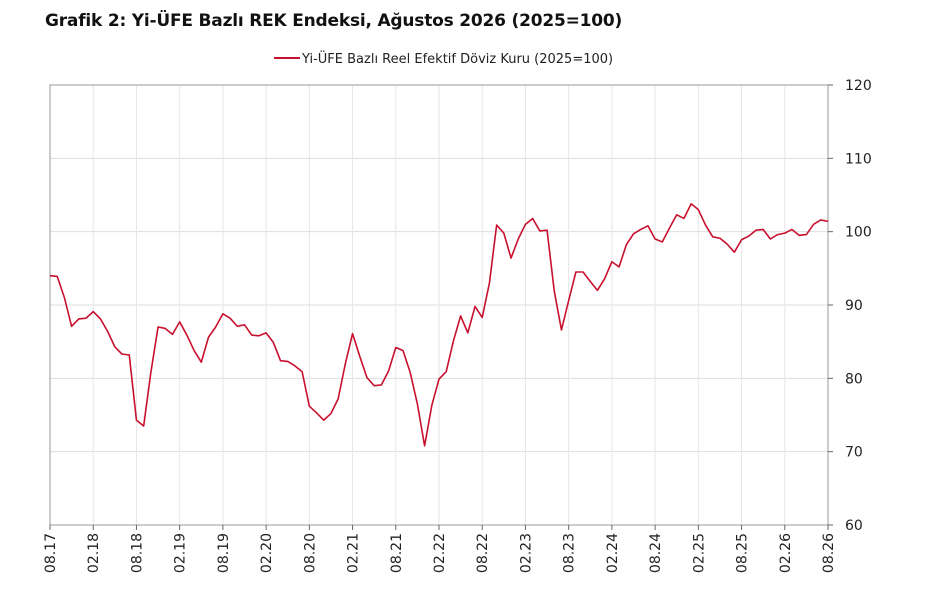  What do you see at coordinates (397, 553) in the screenshot?
I see `x-tick-label: 08.21` at bounding box center [397, 553].